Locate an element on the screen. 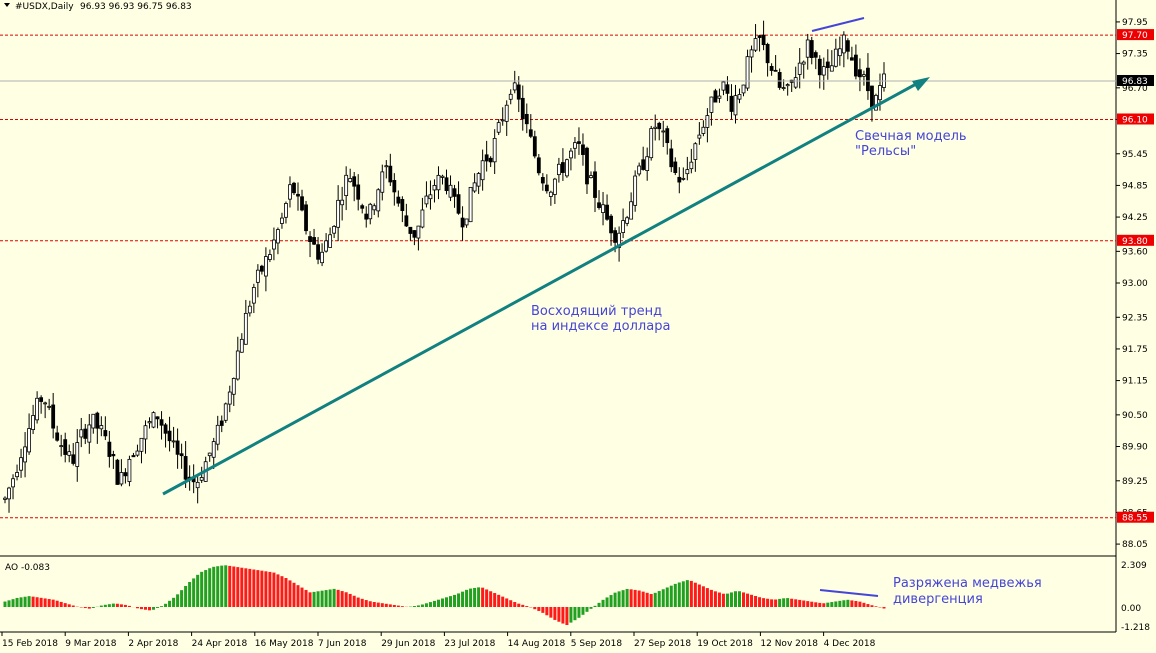 The image size is (1156, 653). ohlc-readout: 96.93 96.93 96.75 96.83 is located at coordinates (136, 7).